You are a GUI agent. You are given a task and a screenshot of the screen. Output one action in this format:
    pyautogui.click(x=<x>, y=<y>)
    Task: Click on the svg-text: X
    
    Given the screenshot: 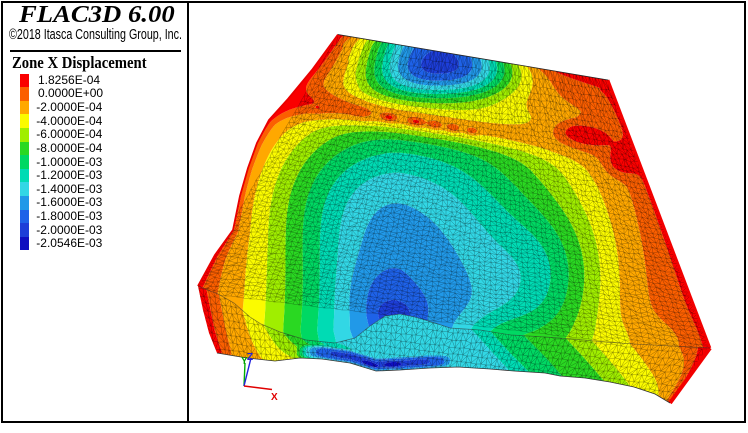 What is the action you would take?
    pyautogui.click(x=274, y=397)
    